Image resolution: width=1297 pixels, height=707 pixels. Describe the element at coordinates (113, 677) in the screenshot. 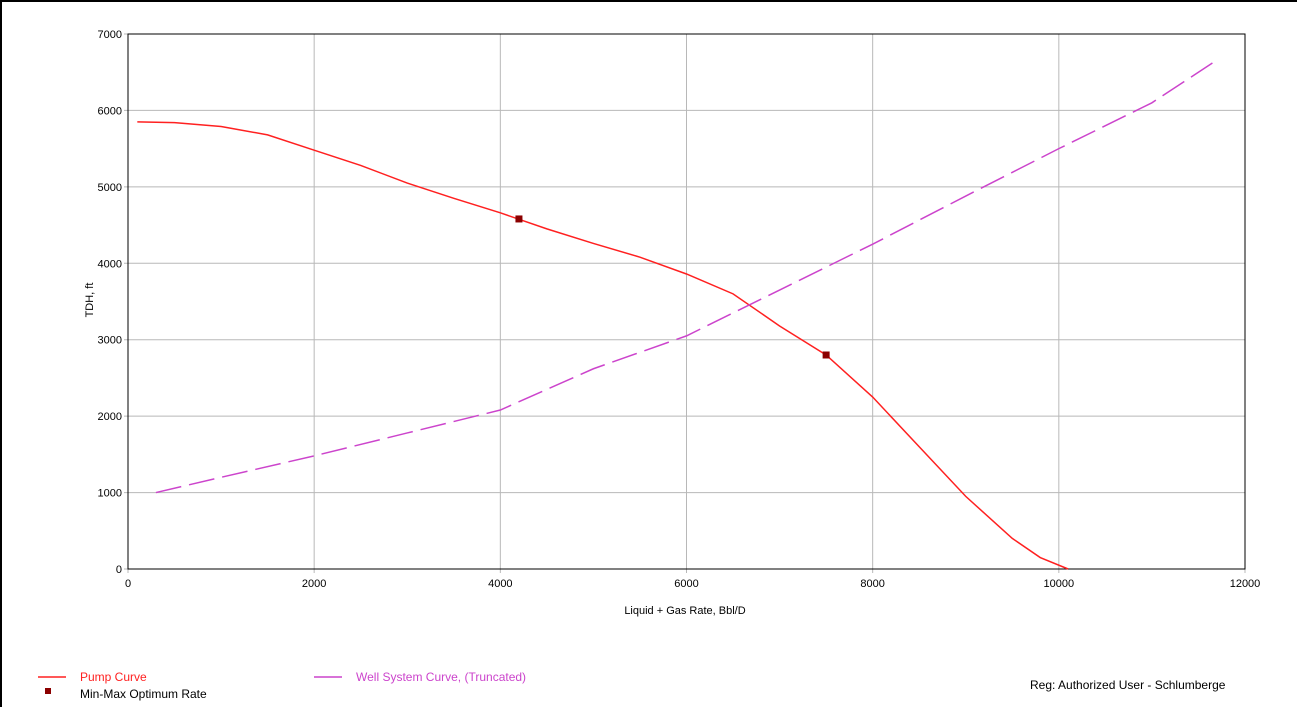

I see `legend-pump-label: Pump Curve` at that location.